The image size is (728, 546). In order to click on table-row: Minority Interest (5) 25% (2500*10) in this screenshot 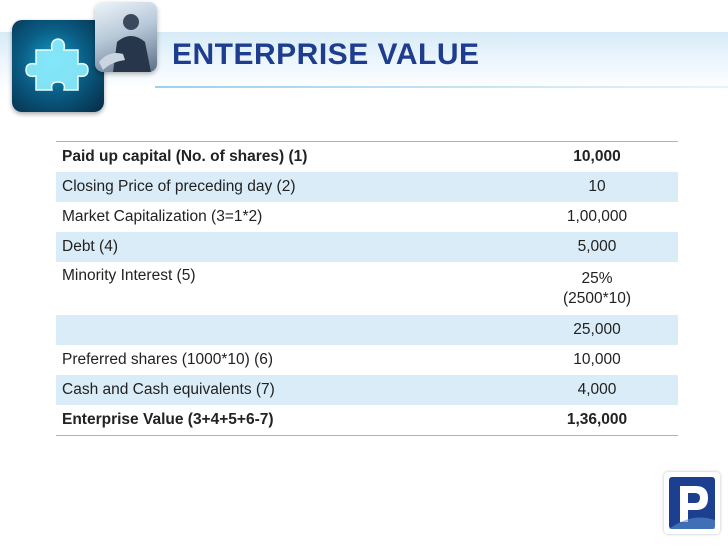, I will do `click(367, 288)`.